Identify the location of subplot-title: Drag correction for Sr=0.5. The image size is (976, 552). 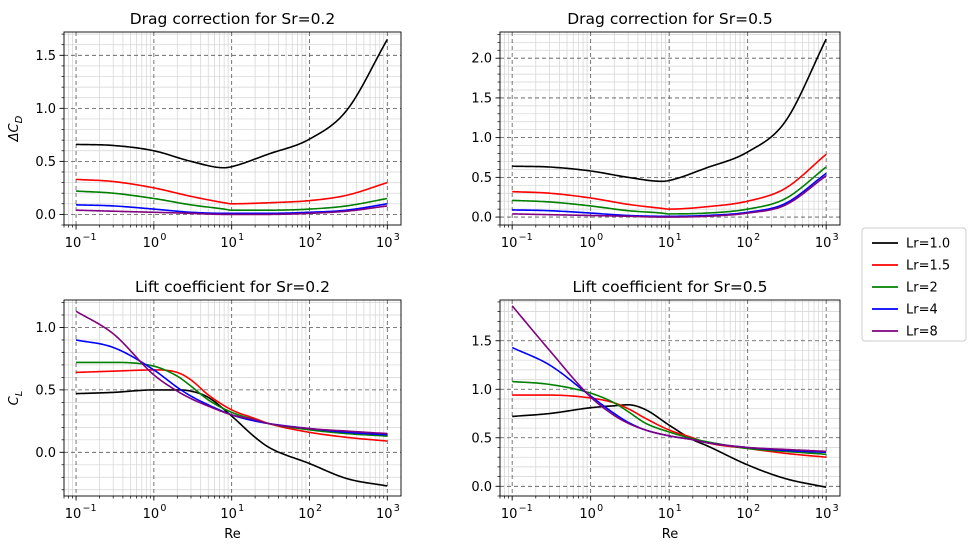
(669, 19).